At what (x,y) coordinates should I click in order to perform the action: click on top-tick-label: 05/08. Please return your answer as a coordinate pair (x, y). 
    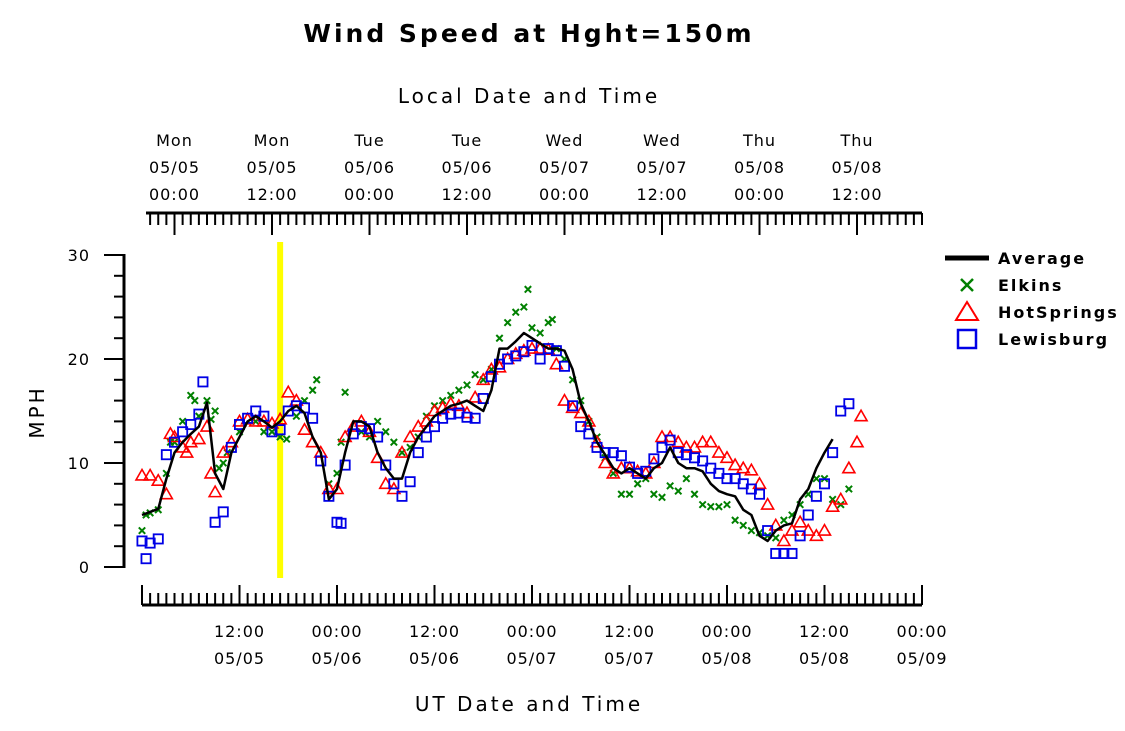
    Looking at the image, I should click on (759, 167).